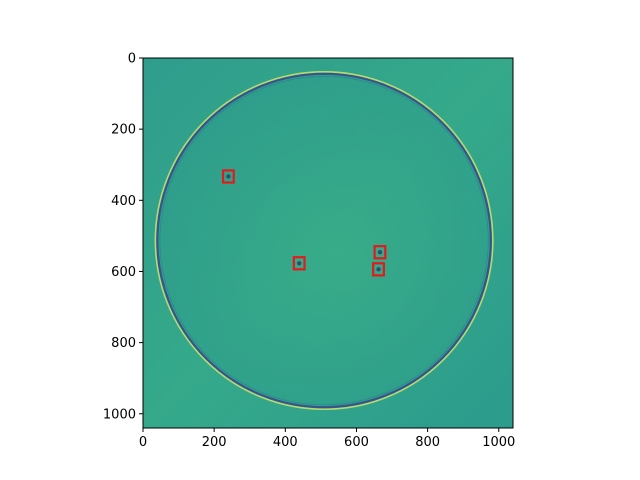 This screenshot has width=640, height=480. I want to click on y-tick-label: 0, so click(132, 59).